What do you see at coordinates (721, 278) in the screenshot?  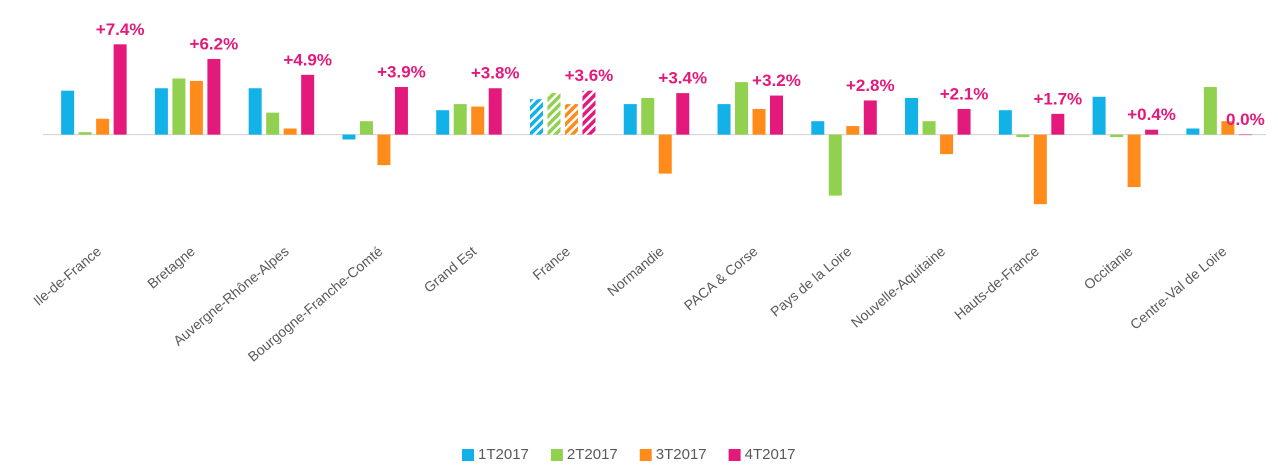 I see `x-tick-label: PACA & Corse` at bounding box center [721, 278].